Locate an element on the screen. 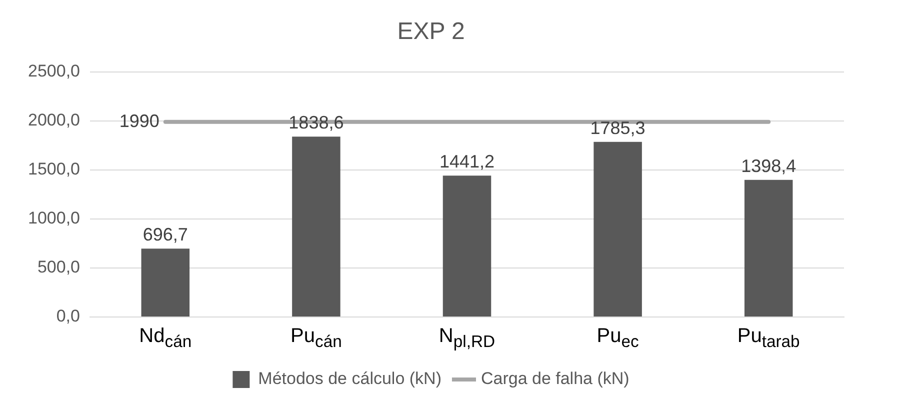 This screenshot has width=912, height=407. legend-label: Carga de falha (kN) is located at coordinates (555, 378).